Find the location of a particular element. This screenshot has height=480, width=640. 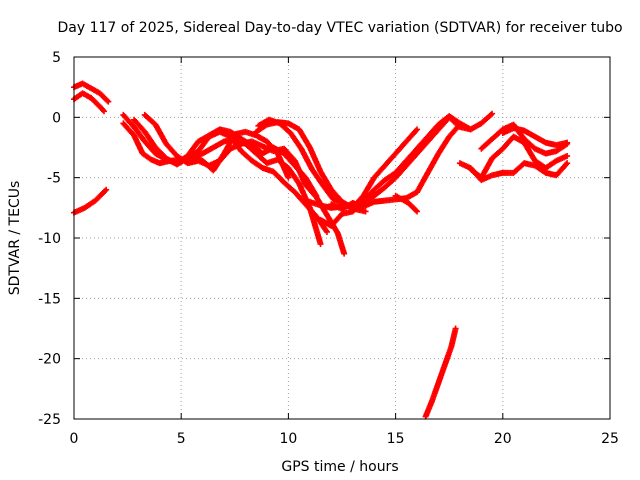

y-tick-label: -5 is located at coordinates (54, 179).